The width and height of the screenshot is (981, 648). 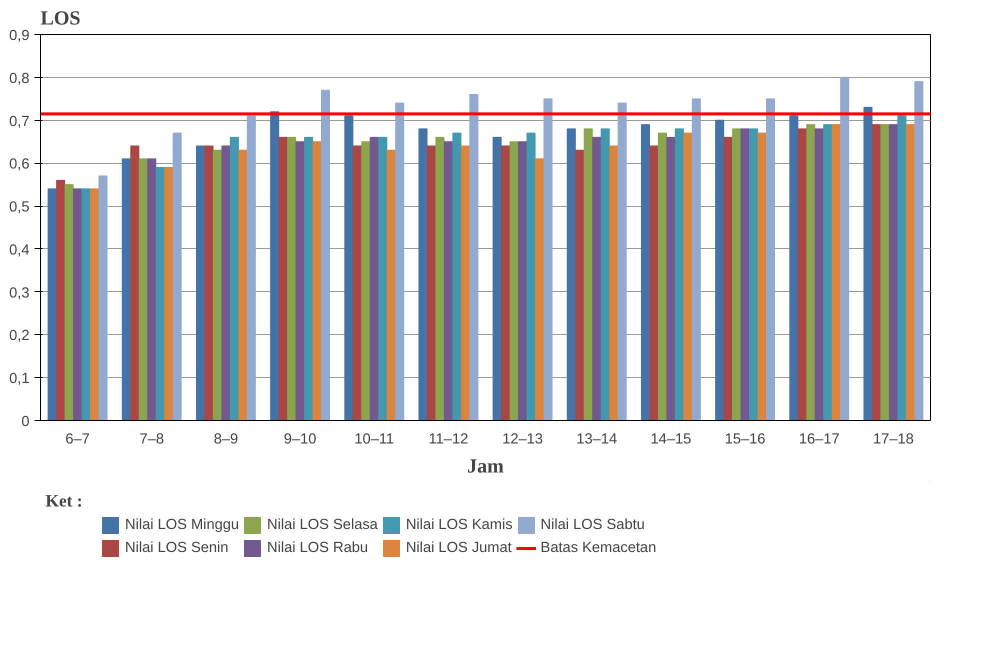 I want to click on legend-label: Nilai LOS Sabtu, so click(x=592, y=525).